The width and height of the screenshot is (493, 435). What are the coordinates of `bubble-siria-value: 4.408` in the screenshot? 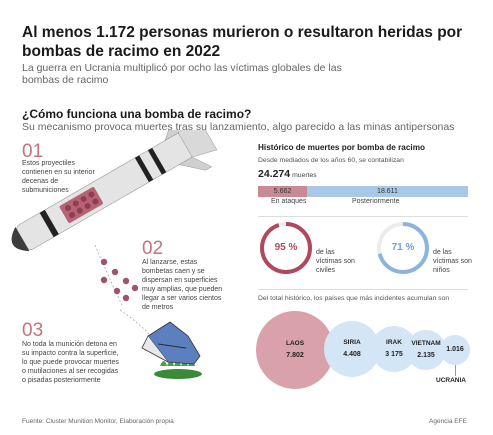 It's located at (352, 354).